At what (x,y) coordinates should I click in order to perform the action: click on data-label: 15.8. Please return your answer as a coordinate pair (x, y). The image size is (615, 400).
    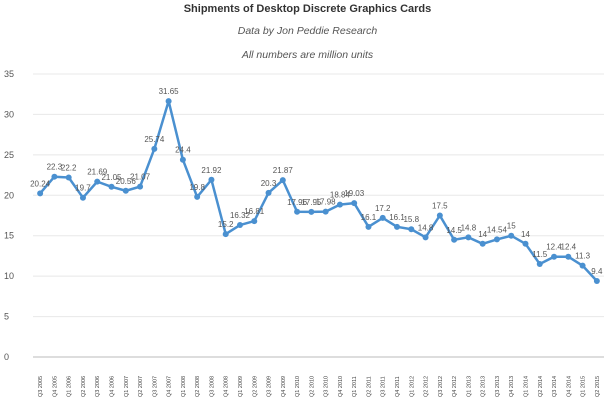
    Looking at the image, I should click on (411, 219).